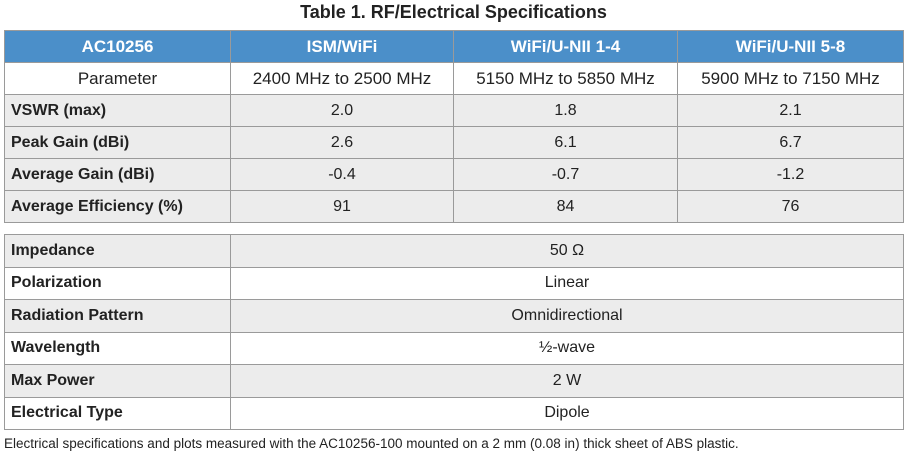  I want to click on table-cell: 2.6, so click(342, 142).